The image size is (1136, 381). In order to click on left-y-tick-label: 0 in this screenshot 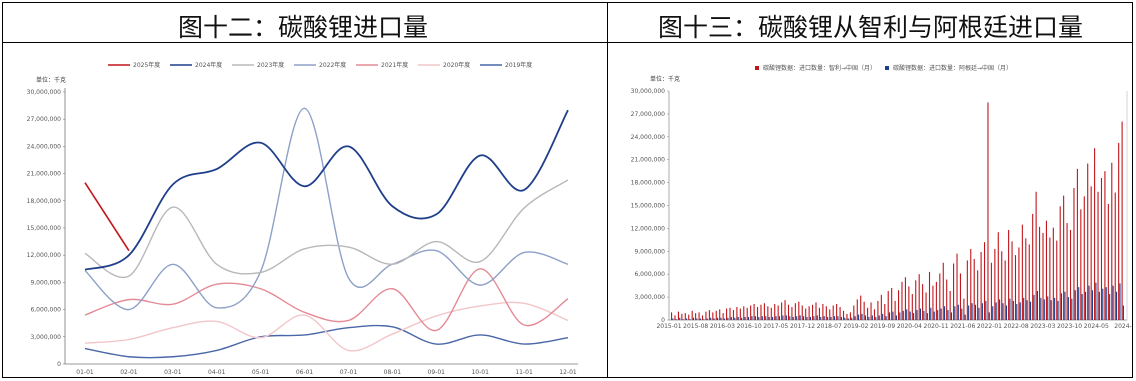, I will do `click(59, 364)`.